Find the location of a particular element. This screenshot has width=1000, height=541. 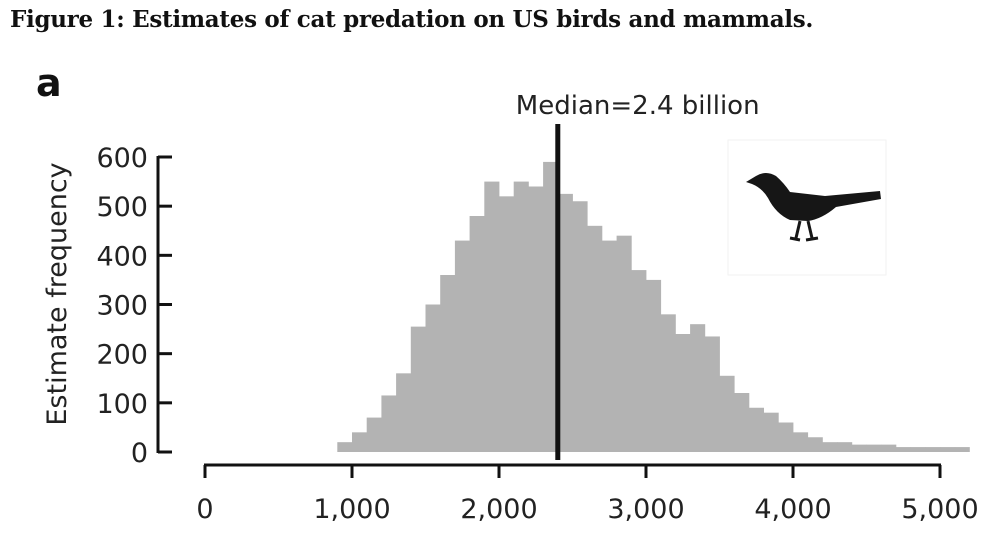

y-tick-label: 400 is located at coordinates (122, 256).